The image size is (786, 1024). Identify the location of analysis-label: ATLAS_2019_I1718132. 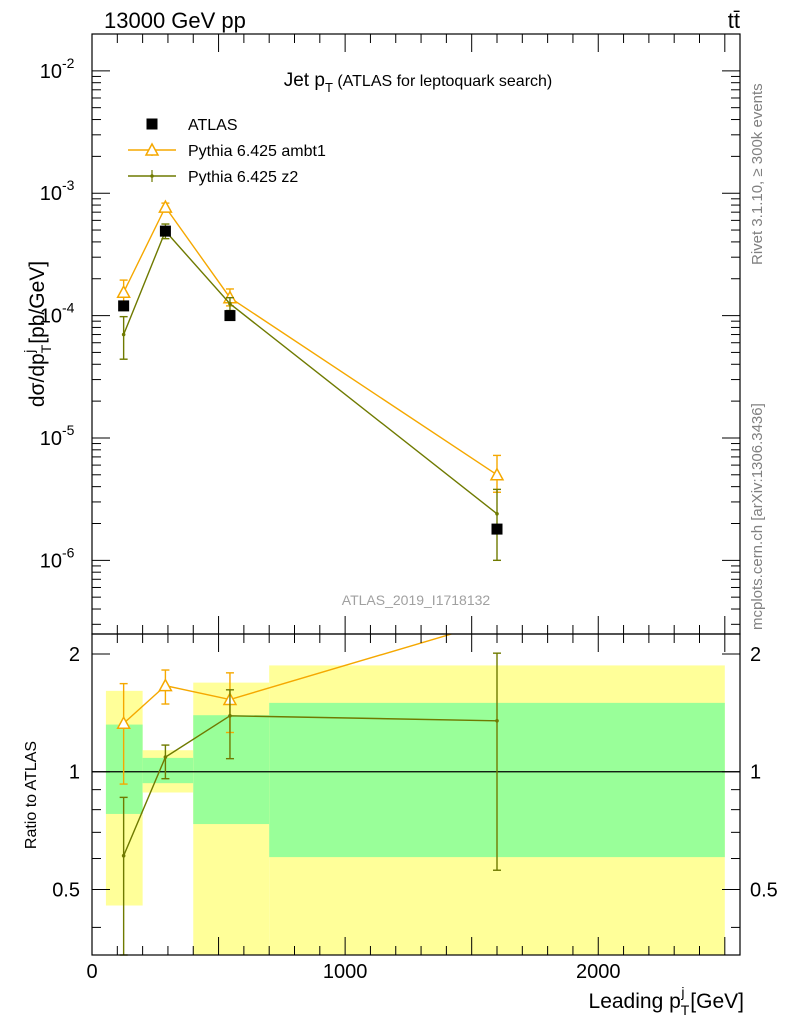
(416, 600).